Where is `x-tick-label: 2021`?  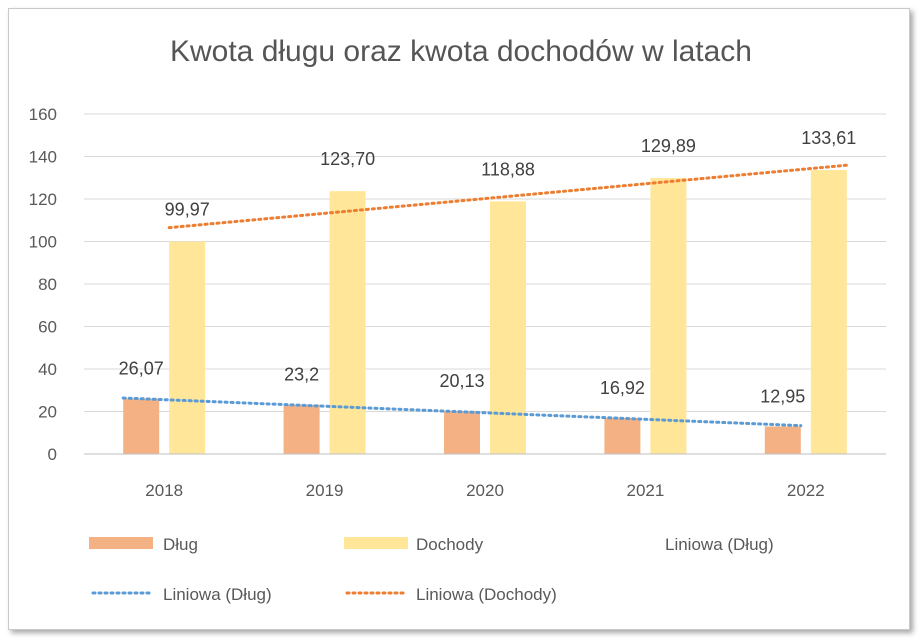 x-tick-label: 2021 is located at coordinates (645, 490).